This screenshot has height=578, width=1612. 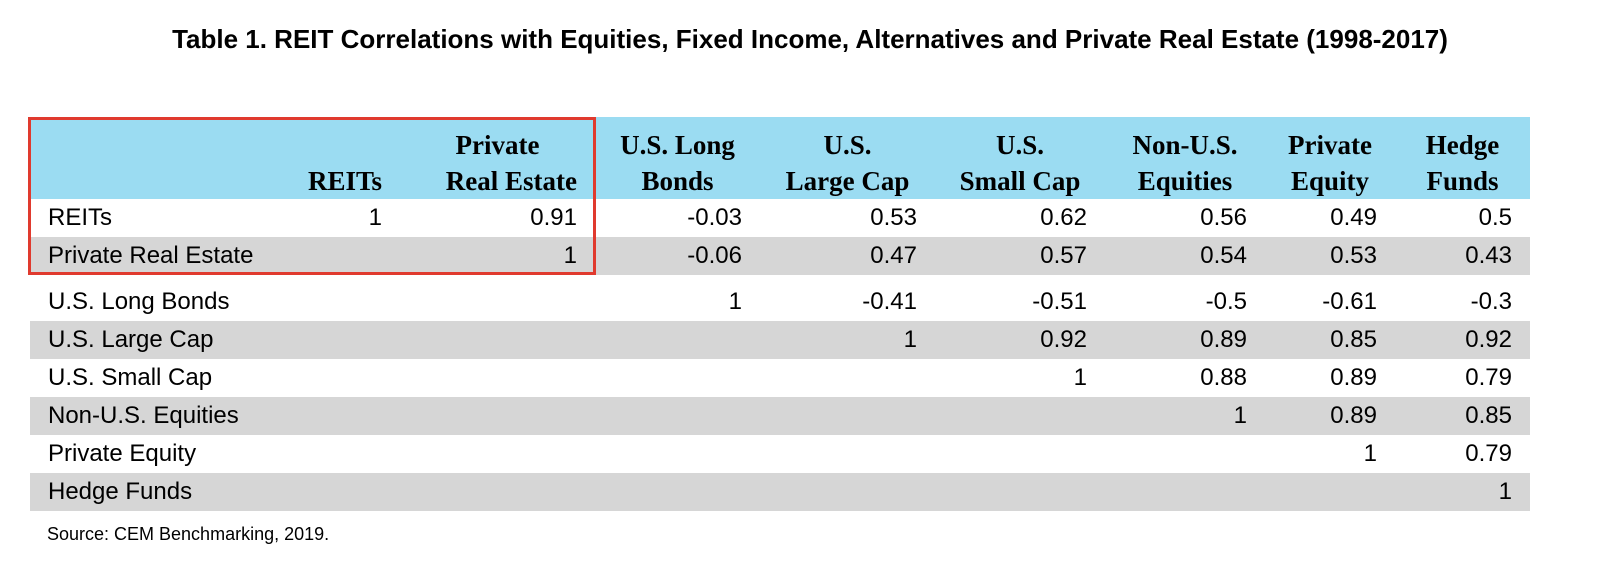 What do you see at coordinates (1488, 255) in the screenshot?
I see `cell: 0.43` at bounding box center [1488, 255].